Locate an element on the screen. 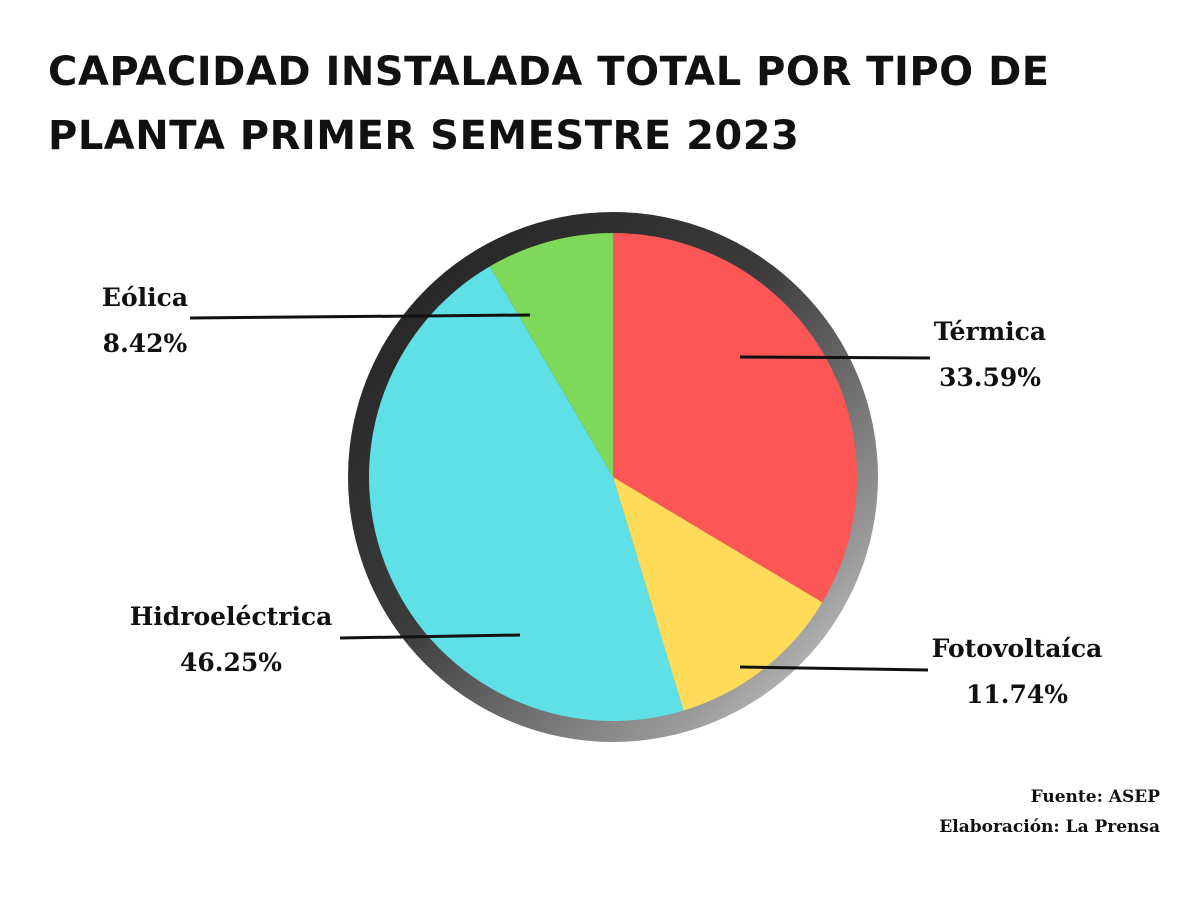 The width and height of the screenshot is (1200, 900). slice-label-hidroelectrica: Hidroeléctrica is located at coordinates (231, 616).